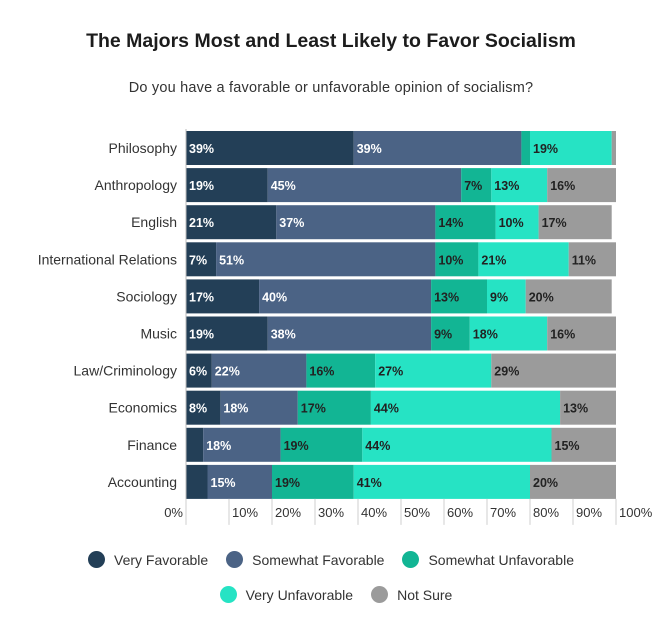 The height and width of the screenshot is (632, 662). Describe the element at coordinates (460, 512) in the screenshot. I see `tick-label: 60%` at that location.